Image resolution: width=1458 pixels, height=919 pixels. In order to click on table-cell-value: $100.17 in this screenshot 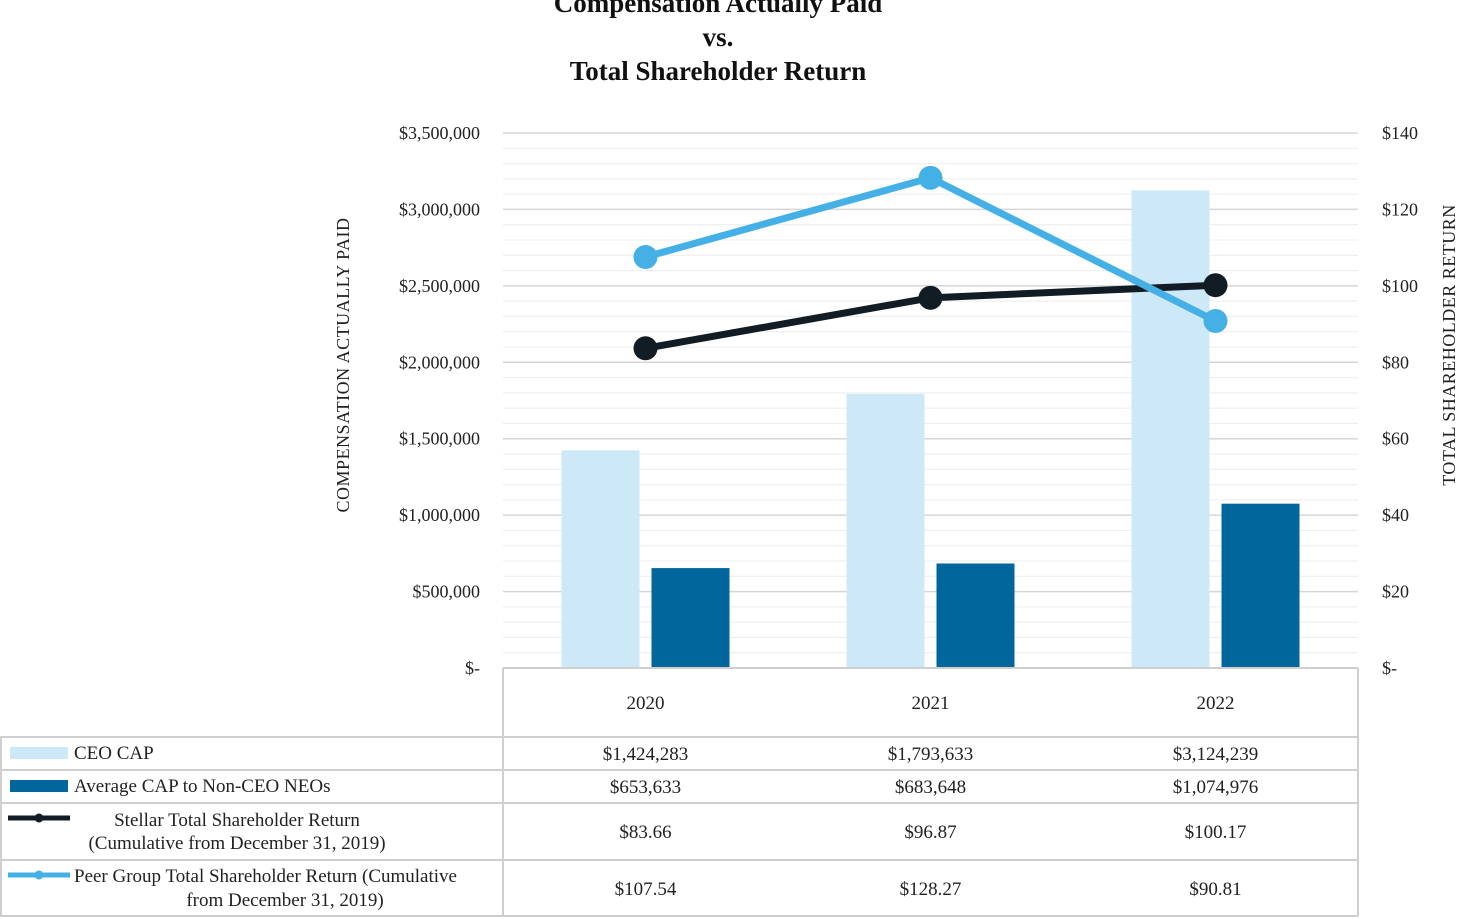, I will do `click(1216, 832)`.